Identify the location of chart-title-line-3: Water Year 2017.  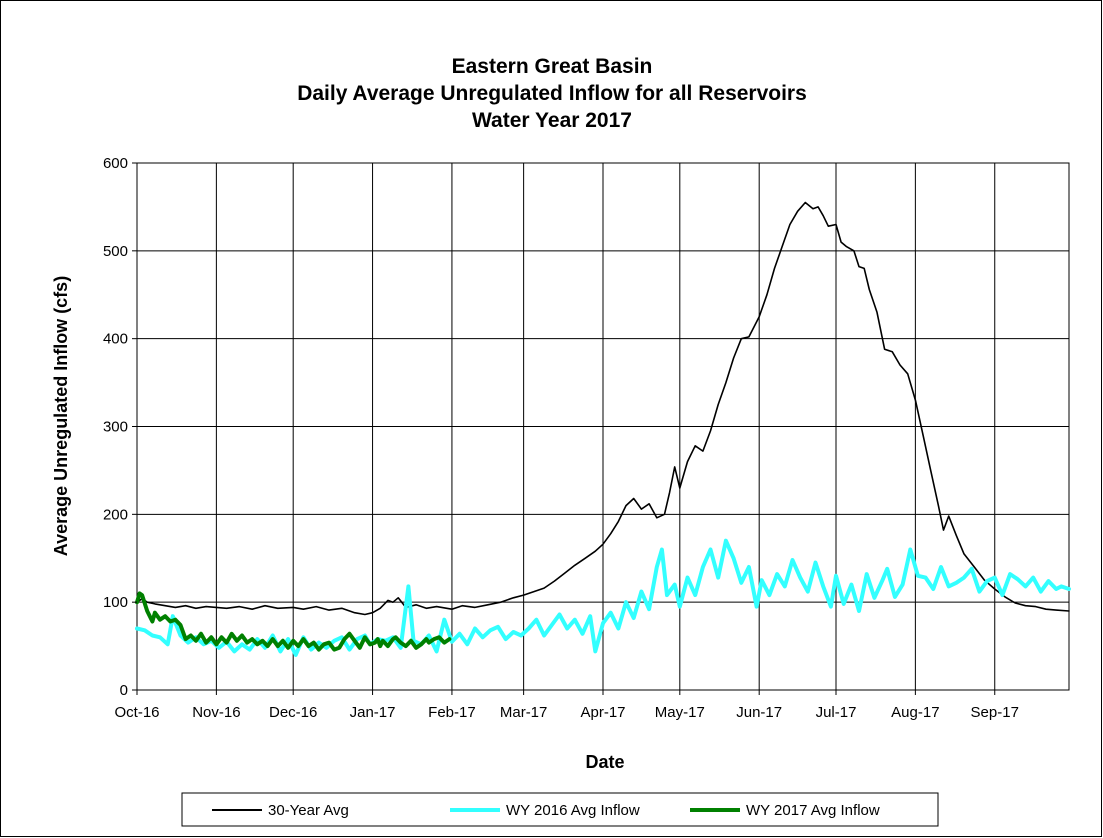
(552, 120).